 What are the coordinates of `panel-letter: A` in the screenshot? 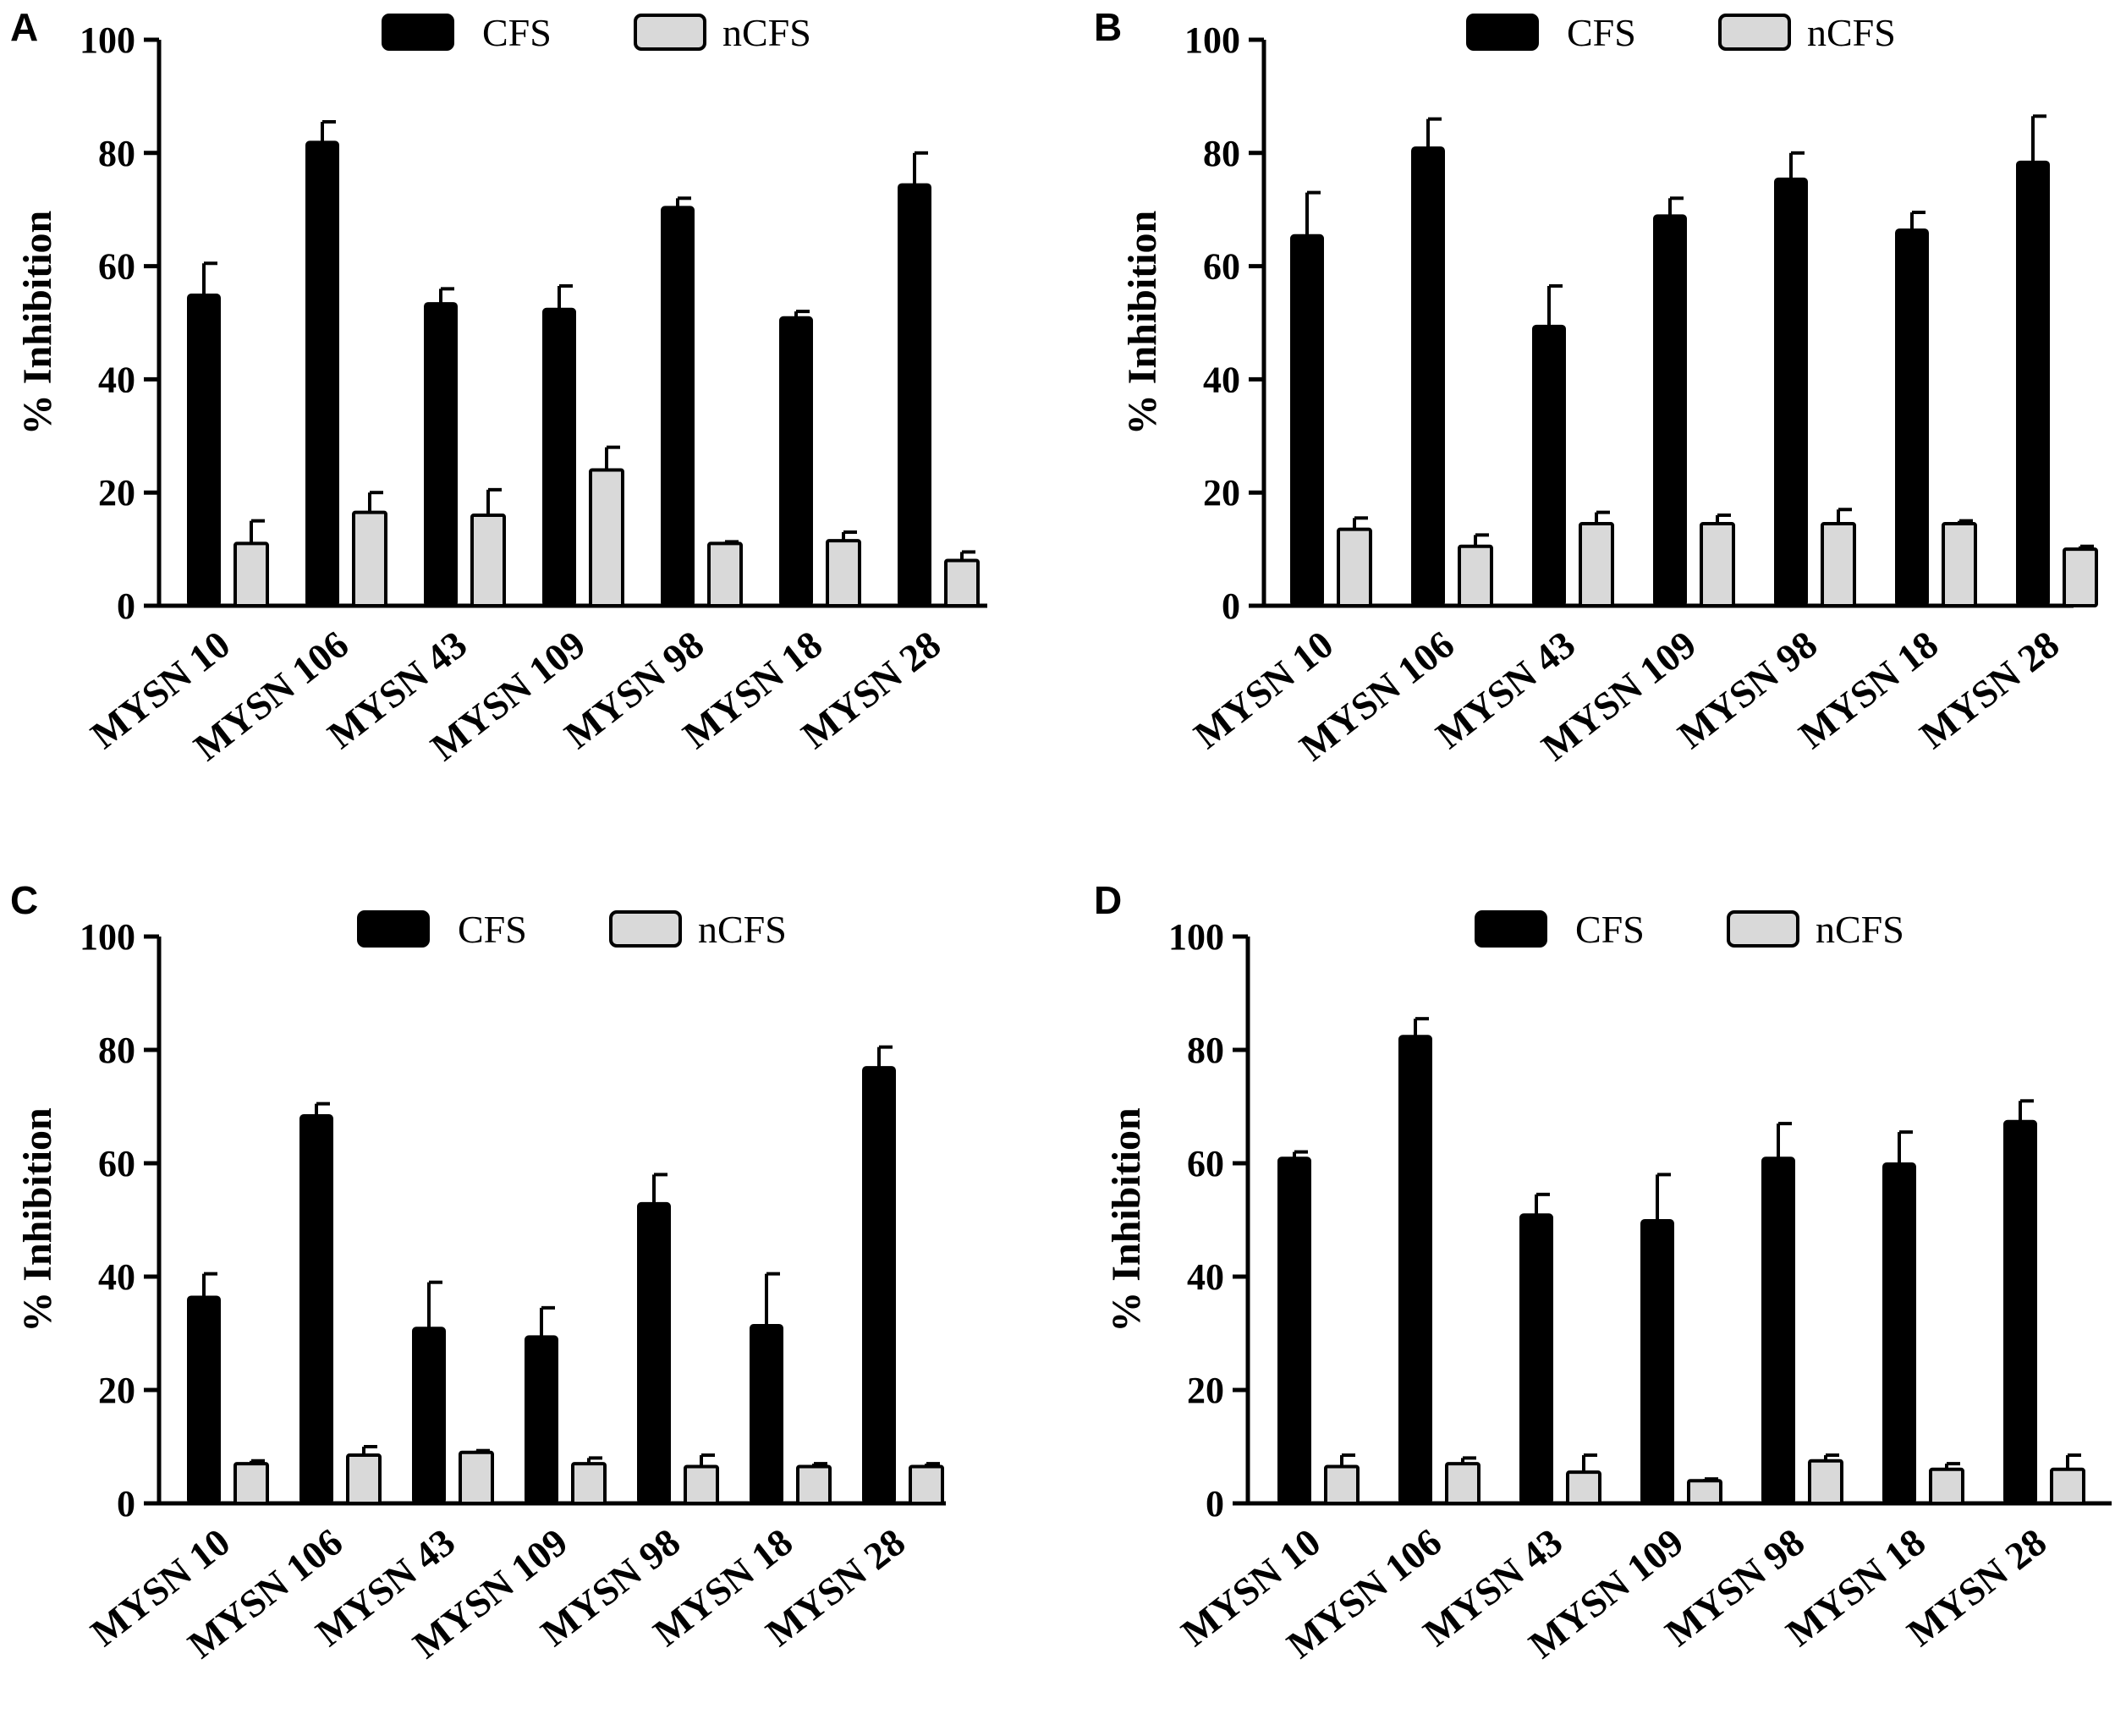 It's located at (24, 27).